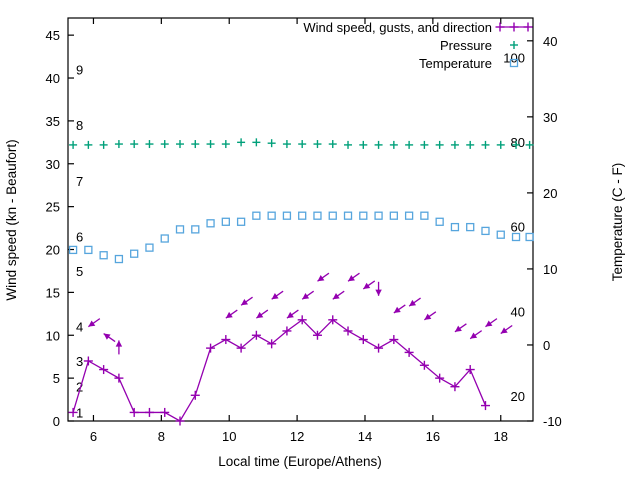 The height and width of the screenshot is (480, 640). Describe the element at coordinates (279, 370) in the screenshot. I see `series-line` at that location.